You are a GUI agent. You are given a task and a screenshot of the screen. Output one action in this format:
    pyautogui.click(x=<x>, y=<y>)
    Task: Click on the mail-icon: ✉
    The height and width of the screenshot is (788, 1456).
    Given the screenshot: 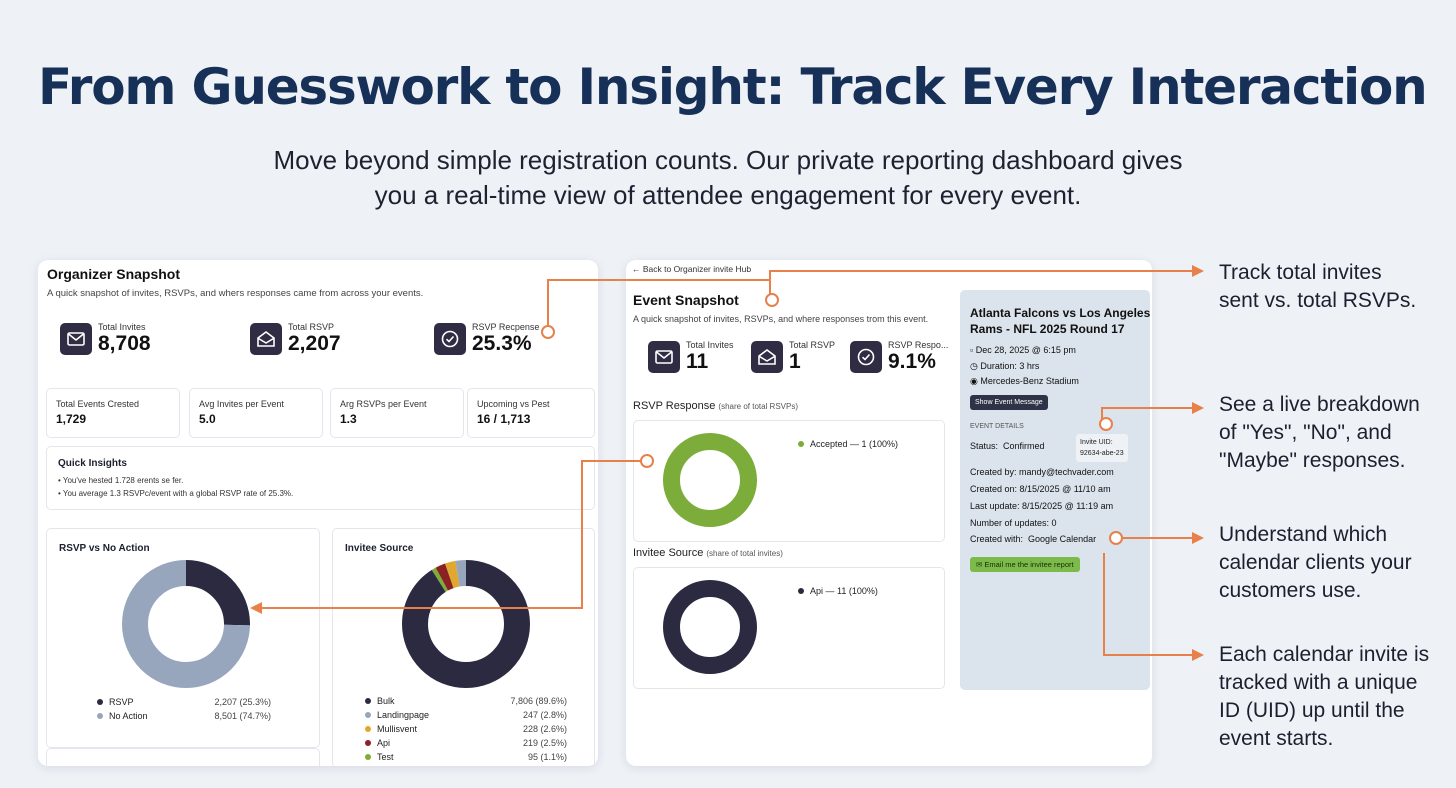 What is the action you would take?
    pyautogui.click(x=979, y=564)
    